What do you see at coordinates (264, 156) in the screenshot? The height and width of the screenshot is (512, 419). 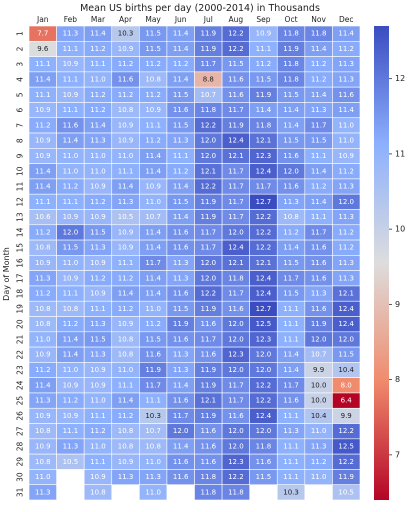 I see `cell-value-label: 12.3` at bounding box center [264, 156].